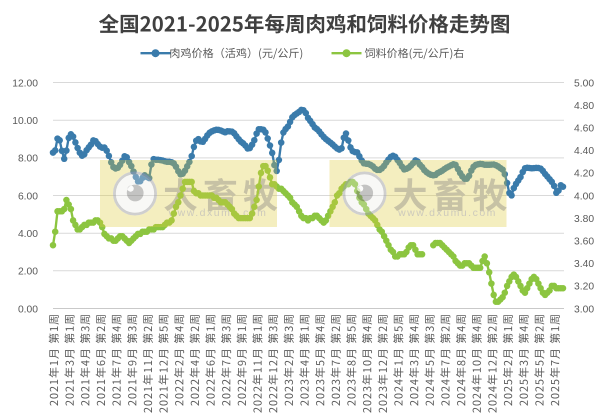  What do you see at coordinates (584, 106) in the screenshot?
I see `svg-text: 4.80` at bounding box center [584, 106].